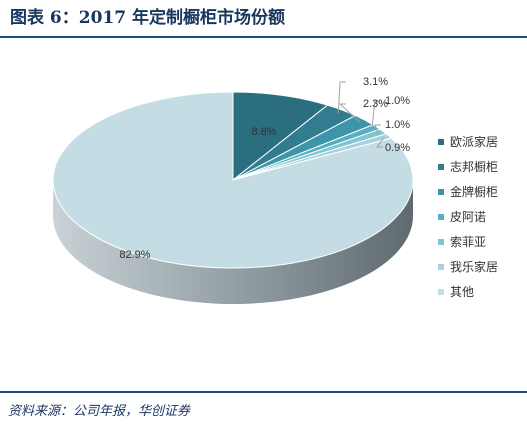 The image size is (527, 425). I want to click on chart-title: 图表 6：2017 年定制橱柜市场份额, so click(147, 18).